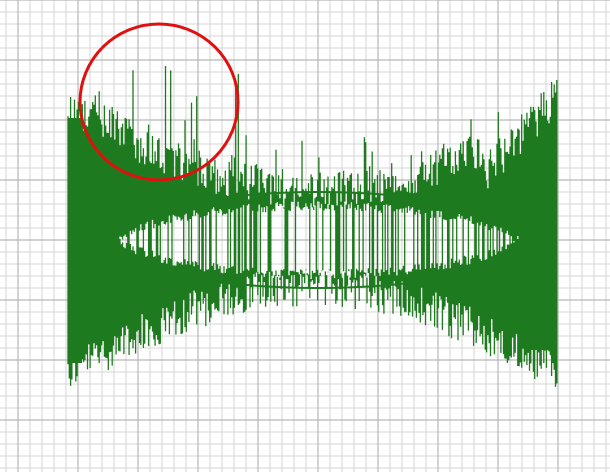 This screenshot has width=610, height=472. What do you see at coordinates (75, 240) in the screenshot?
I see `waveform-left-edge` at bounding box center [75, 240].